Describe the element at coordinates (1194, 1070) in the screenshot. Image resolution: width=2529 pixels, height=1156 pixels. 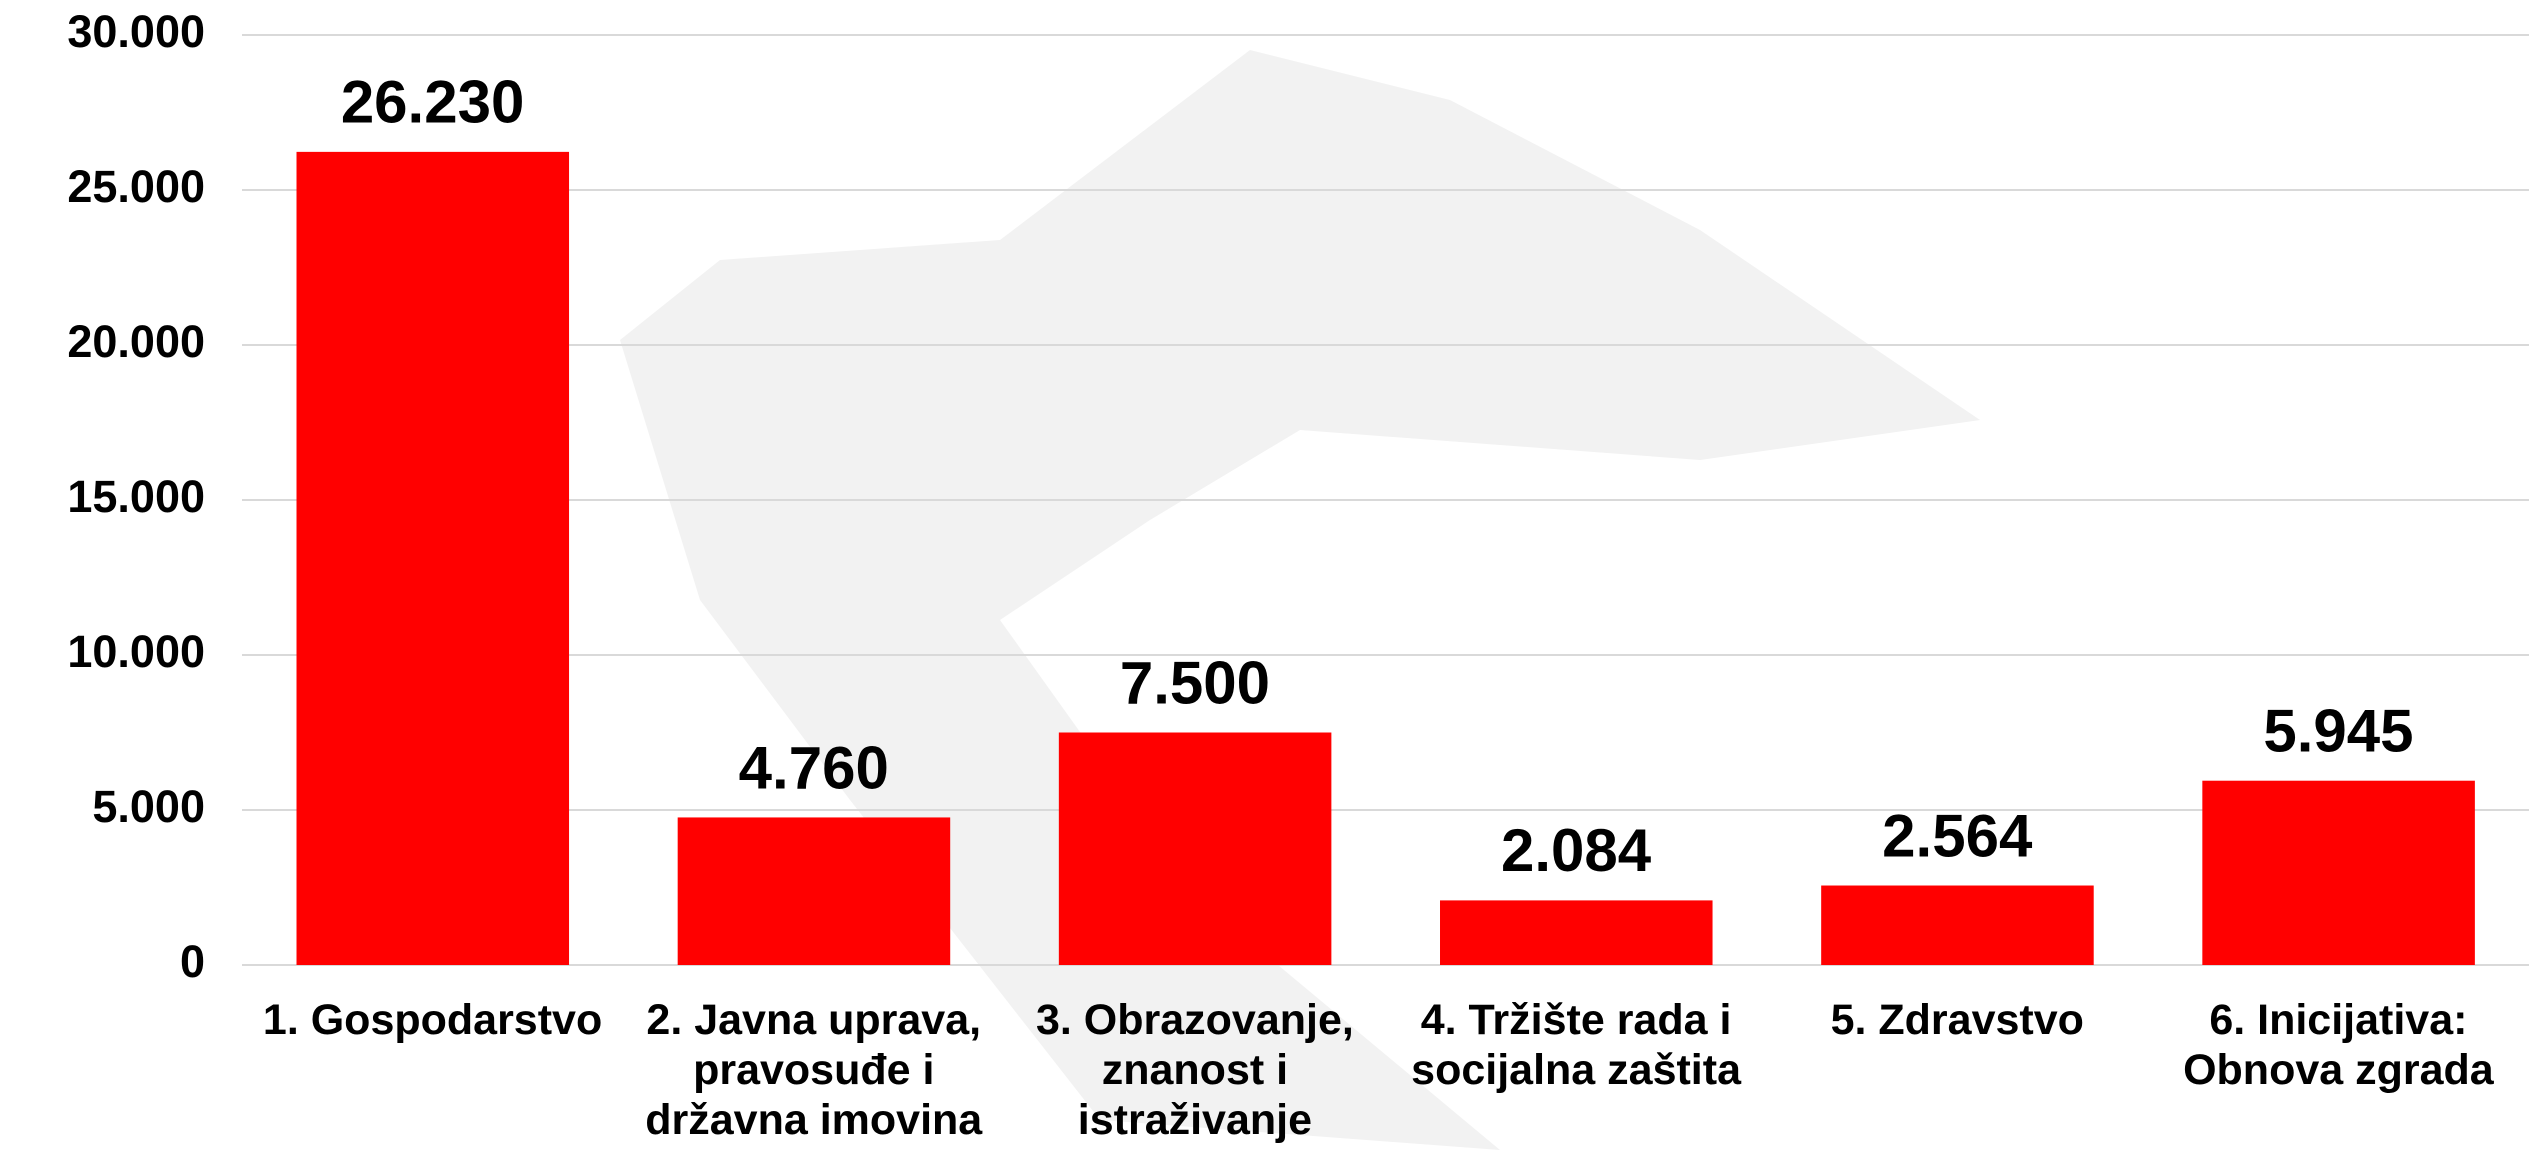
I see `x-tick-label: 3. Obrazovanje, znanost i istraživanje` at that location.